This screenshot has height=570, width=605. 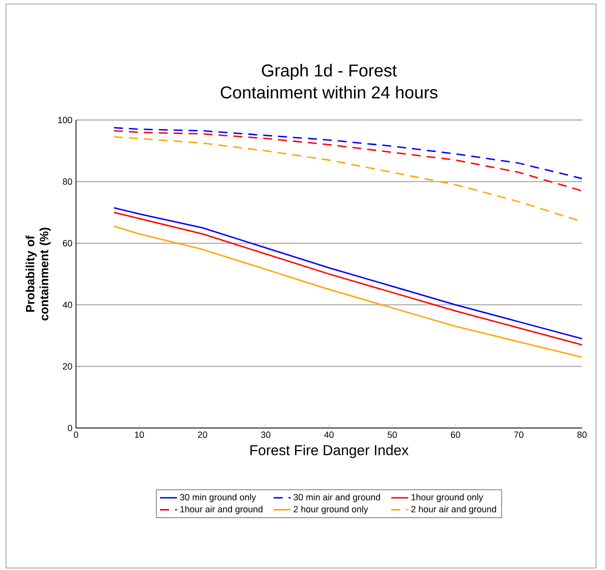 I want to click on x-tick-label: 40, so click(x=329, y=435).